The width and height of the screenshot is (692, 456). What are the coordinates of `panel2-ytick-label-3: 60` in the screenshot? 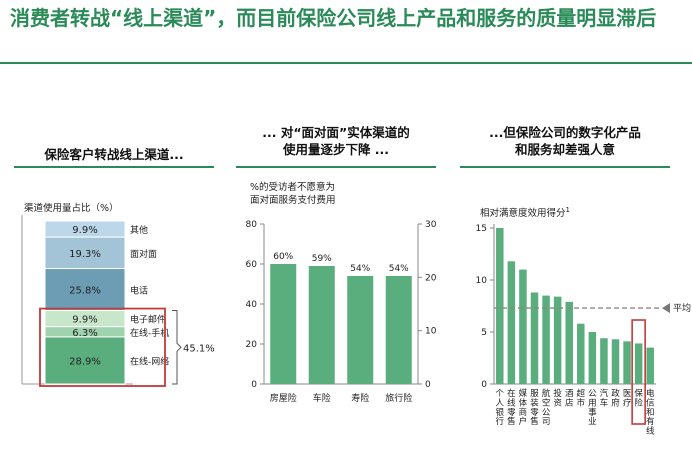 It's located at (252, 265).